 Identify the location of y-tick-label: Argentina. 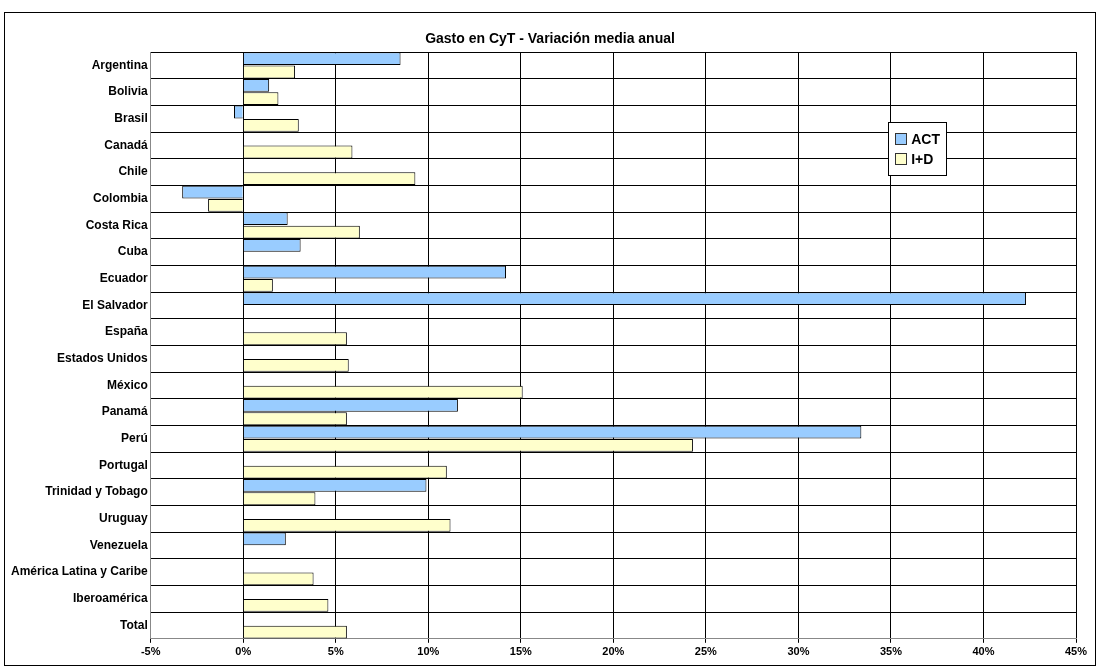
(120, 64).